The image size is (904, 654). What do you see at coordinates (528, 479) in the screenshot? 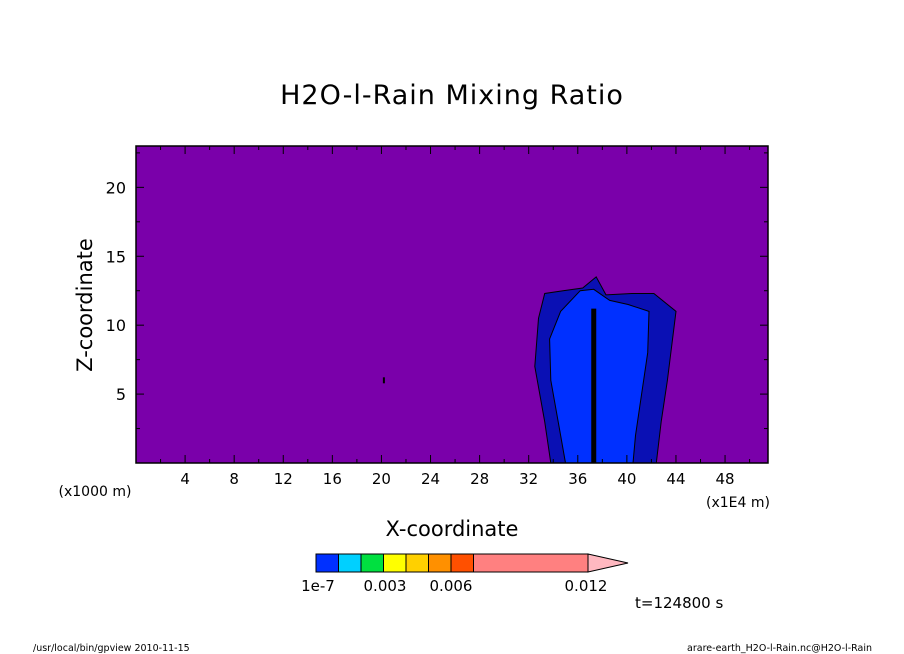
I see `x-tick-label: 32` at bounding box center [528, 479].